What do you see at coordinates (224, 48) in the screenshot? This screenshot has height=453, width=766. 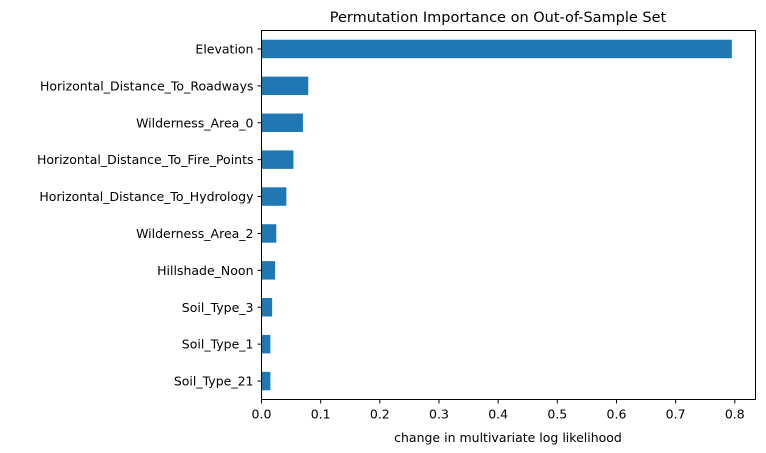 I see `y-tick-label: Elevation` at bounding box center [224, 48].